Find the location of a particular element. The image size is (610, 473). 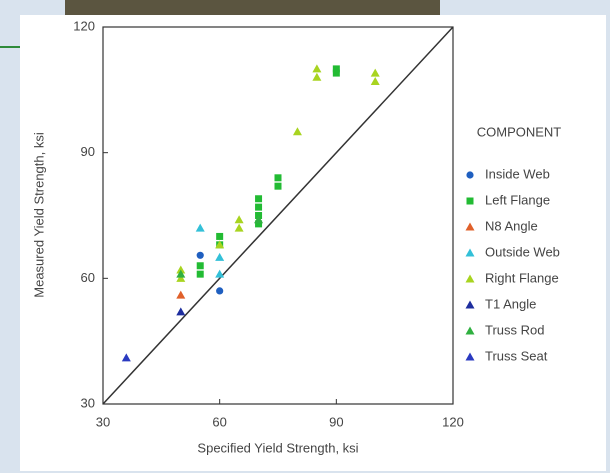

legend-title: COMPONENT is located at coordinates (519, 131).